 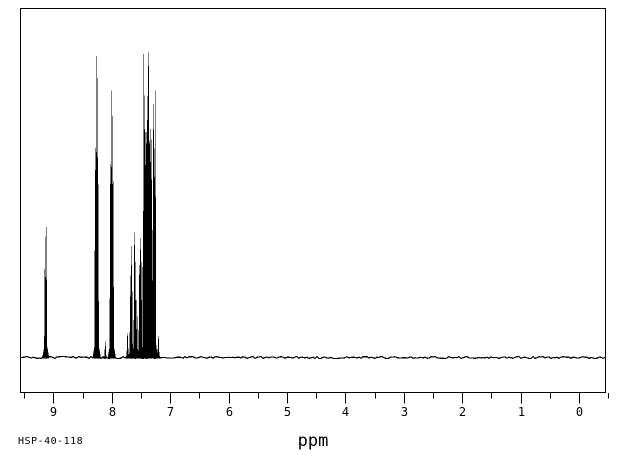 What do you see at coordinates (404, 412) in the screenshot?
I see `x-axis-tick-label: 3` at bounding box center [404, 412].